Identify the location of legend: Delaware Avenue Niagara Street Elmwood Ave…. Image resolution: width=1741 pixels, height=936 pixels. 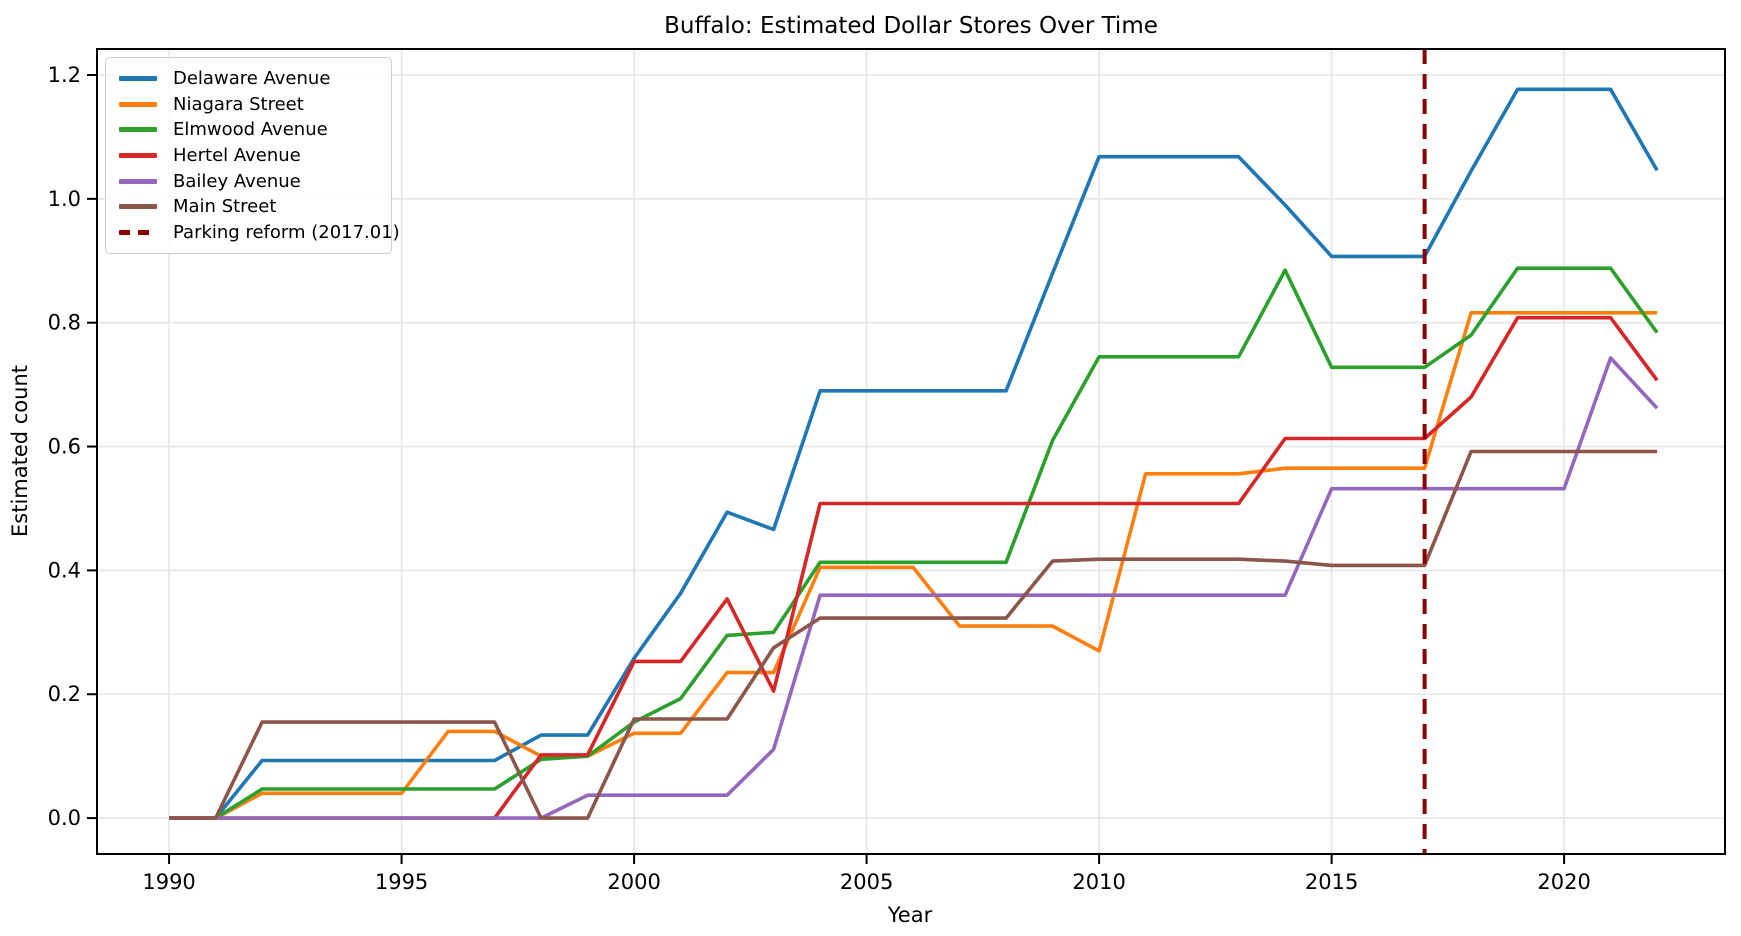
(252, 156).